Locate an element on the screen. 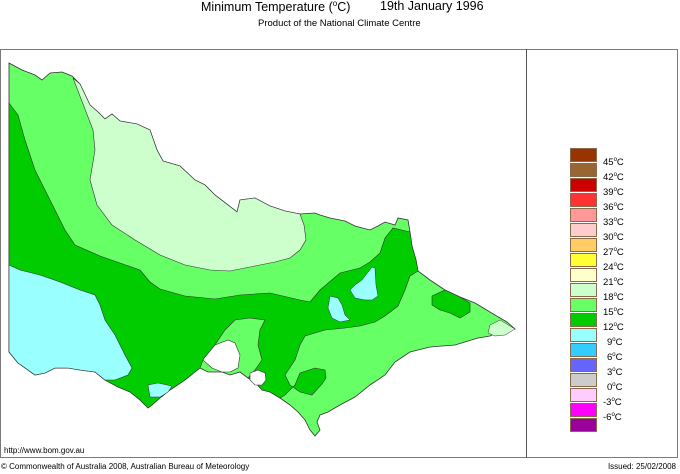  subtitle: Product of the National Climate Centre is located at coordinates (339, 23).